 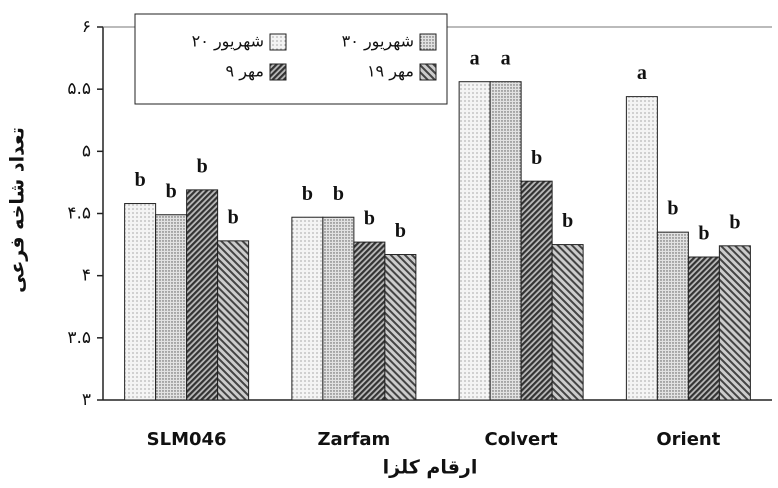 I want to click on y-axis-label: تعداد شاخه فرعی, so click(x=18, y=210).